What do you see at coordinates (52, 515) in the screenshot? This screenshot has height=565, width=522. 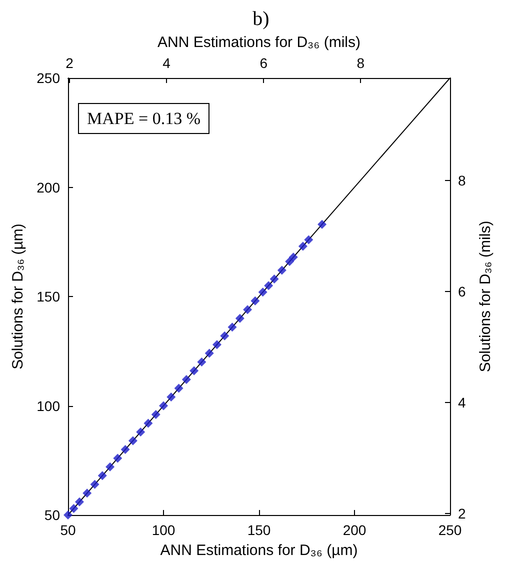 I see `y-tick-label: 50` at bounding box center [52, 515].